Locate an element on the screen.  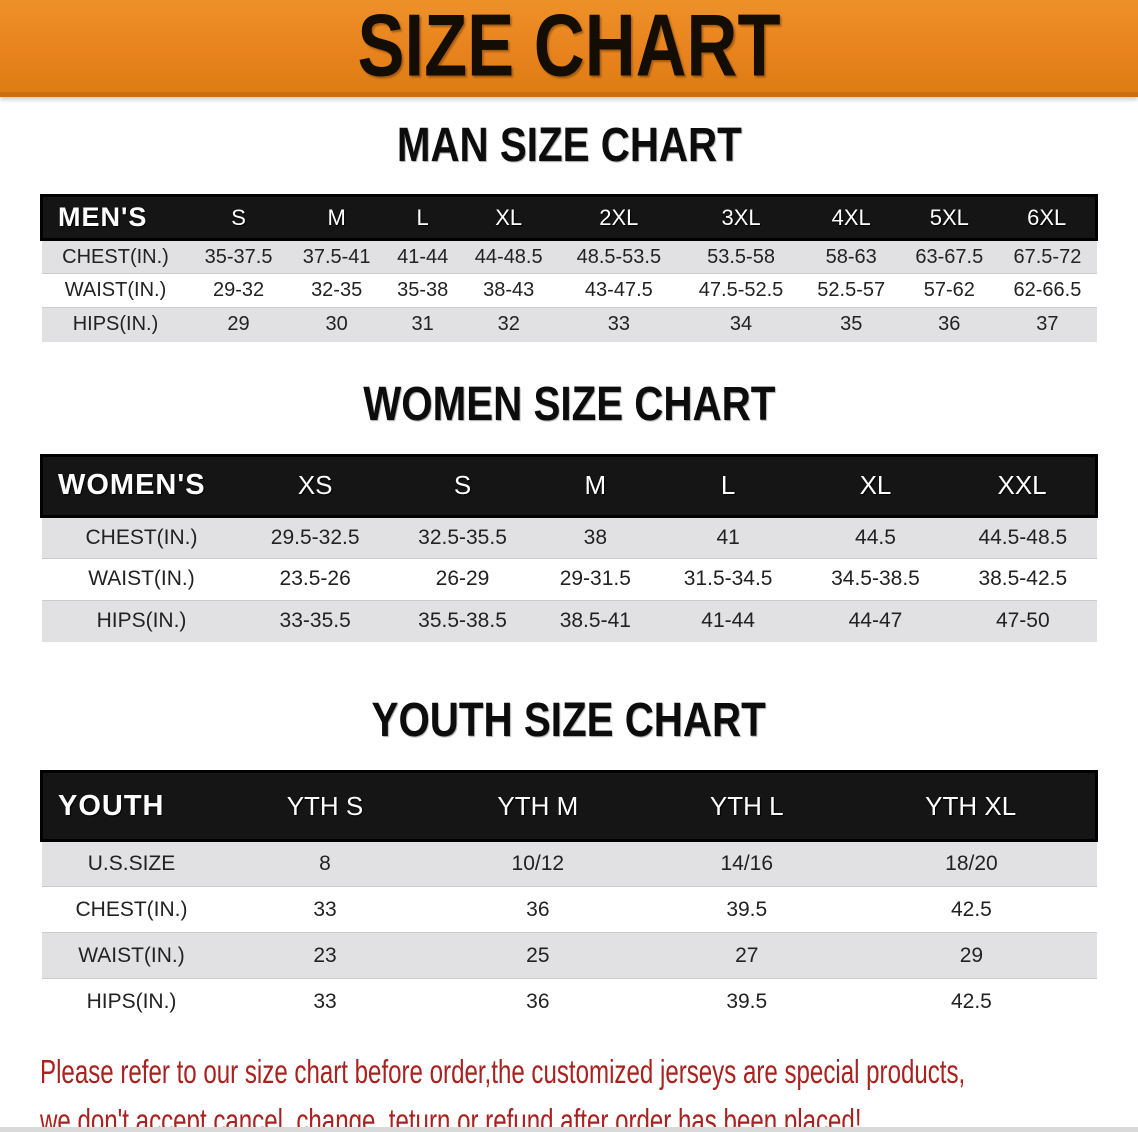
size-value: 48.5-53.5 is located at coordinates (619, 256).